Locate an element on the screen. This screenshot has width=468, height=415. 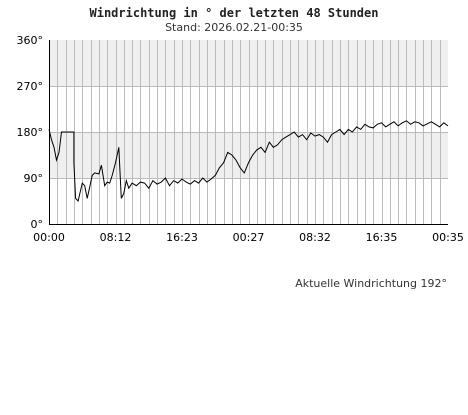
chart-subtitle: Stand: 2026.02.21-00:35 is located at coordinates (234, 27).